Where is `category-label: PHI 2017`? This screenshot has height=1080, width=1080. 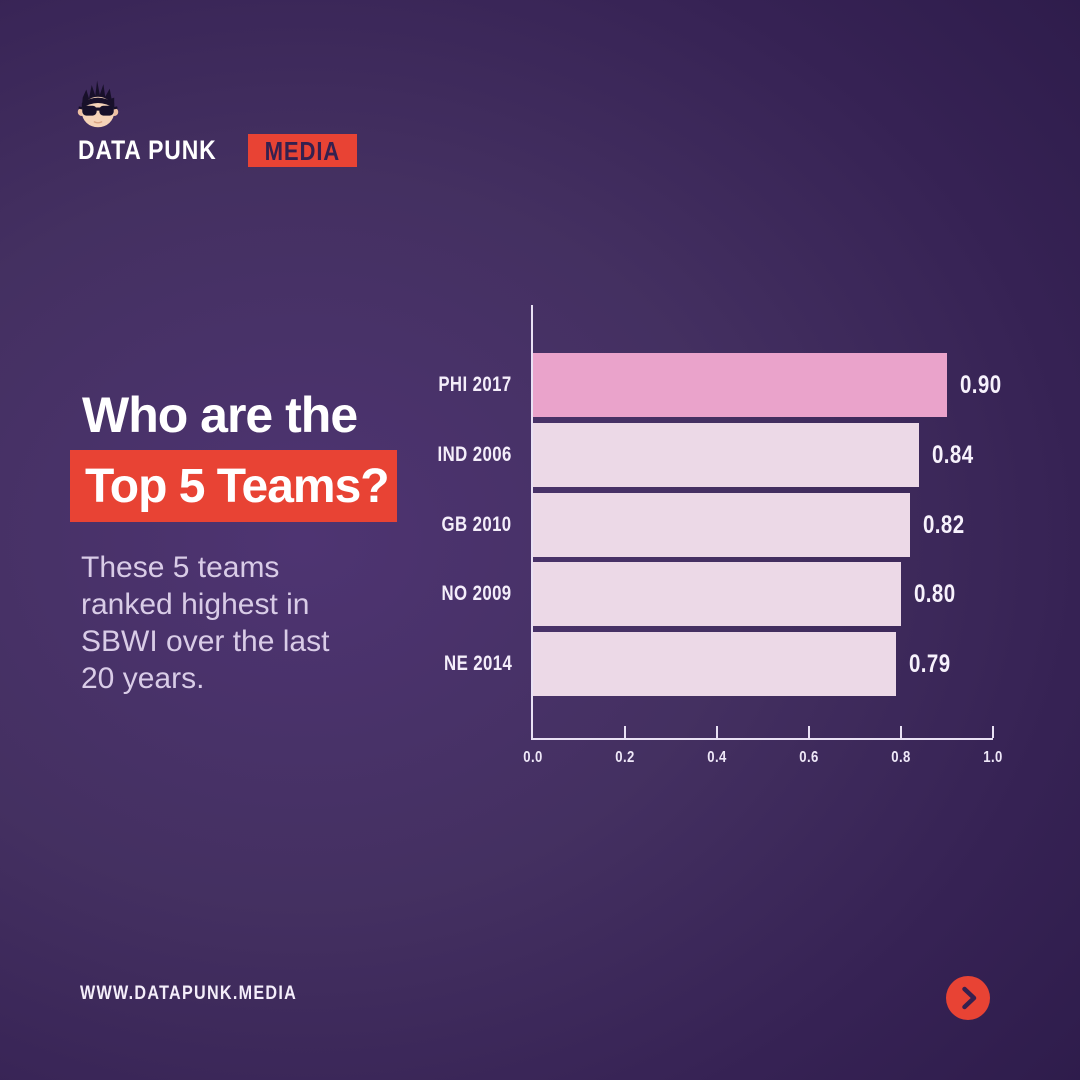
category-label: PHI 2017 is located at coordinates (475, 384).